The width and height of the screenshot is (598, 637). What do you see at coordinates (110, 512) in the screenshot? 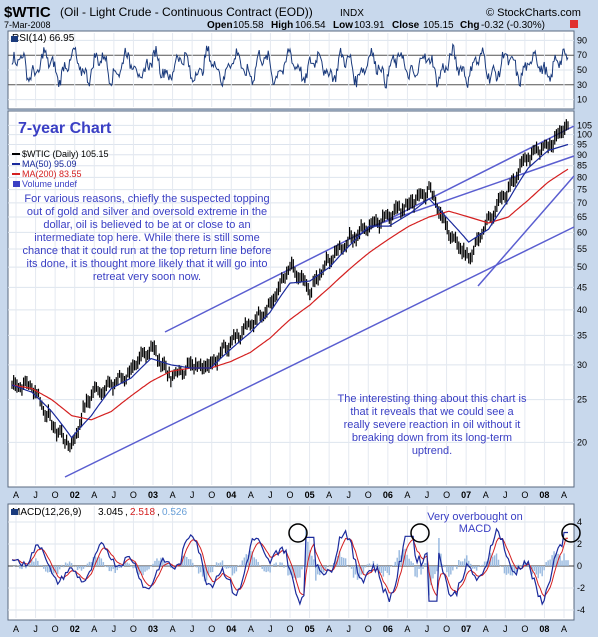
I see `macd-value: 3.045` at bounding box center [110, 512].